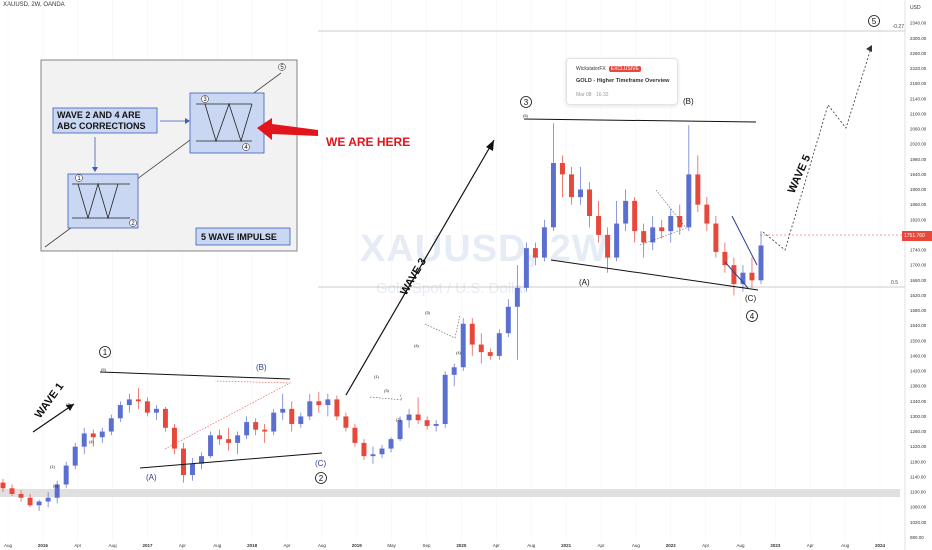 The width and height of the screenshot is (932, 550). Describe the element at coordinates (591, 69) in the screenshot. I see `tooltip-author: WickstatorFX` at that location.